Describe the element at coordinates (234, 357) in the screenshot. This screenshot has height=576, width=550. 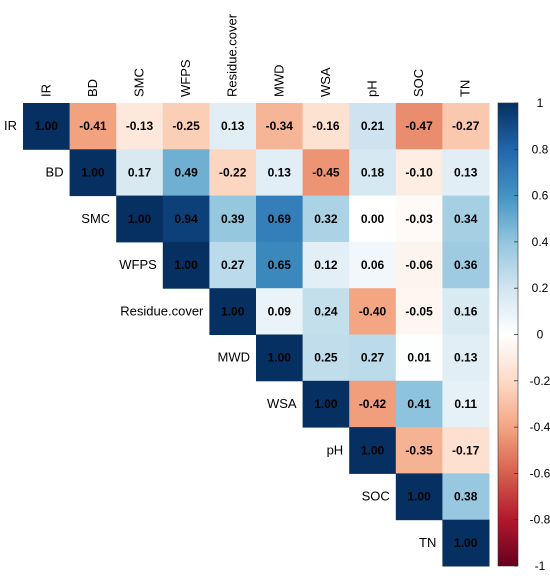
I see `row-label: MWD` at that location.